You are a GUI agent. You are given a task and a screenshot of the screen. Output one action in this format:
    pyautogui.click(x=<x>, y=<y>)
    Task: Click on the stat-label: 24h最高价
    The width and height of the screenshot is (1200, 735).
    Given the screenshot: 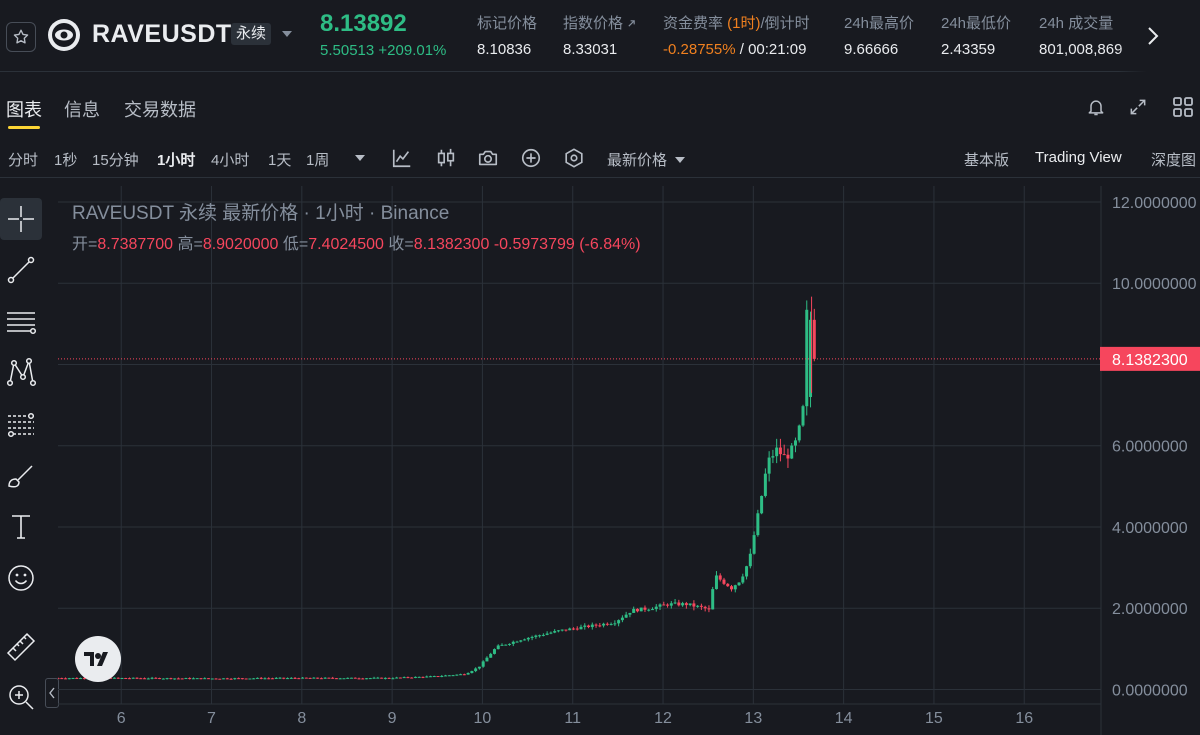 What is the action you would take?
    pyautogui.click(x=879, y=23)
    